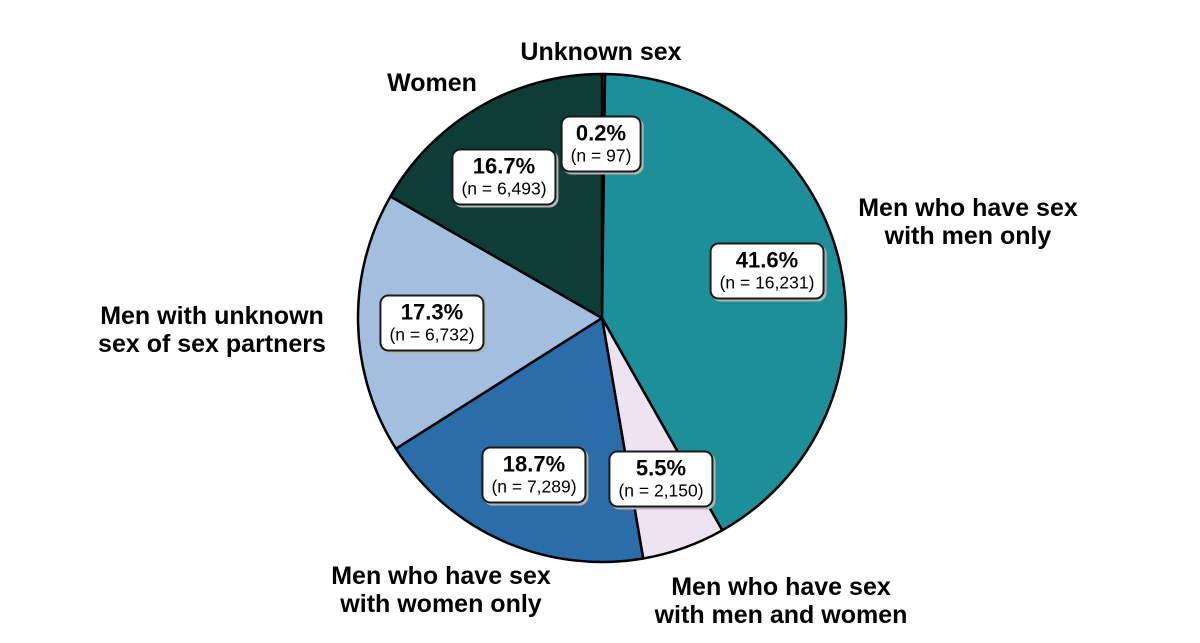  Describe the element at coordinates (724, 302) in the screenshot. I see `pie-slice-msm-only` at that location.